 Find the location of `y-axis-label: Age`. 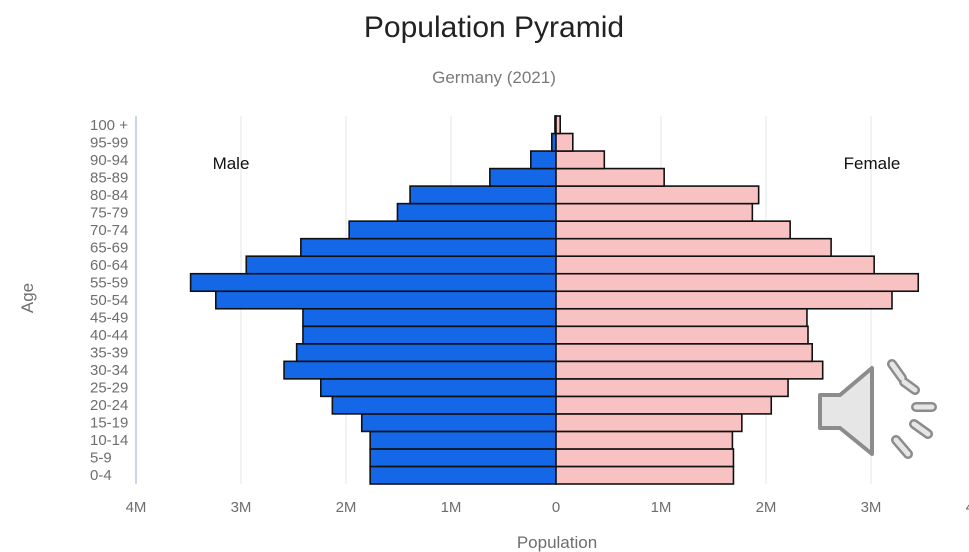

y-axis-label: Age is located at coordinates (27, 298).